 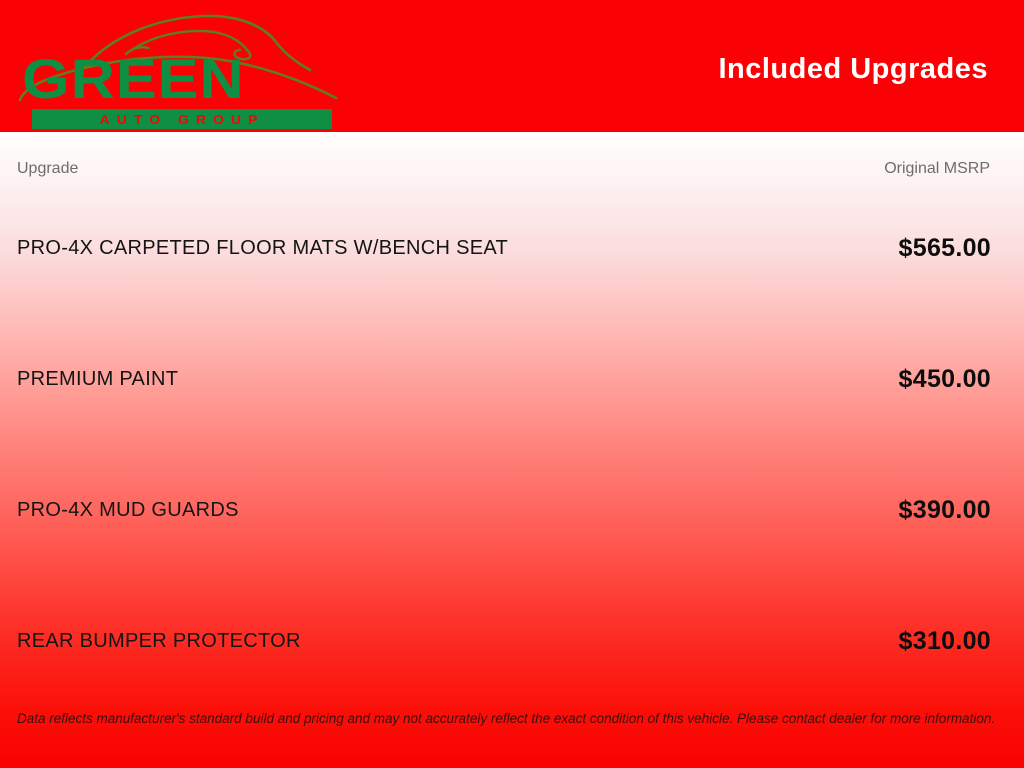 I want to click on upgrade-price: $565.00, so click(x=944, y=248).